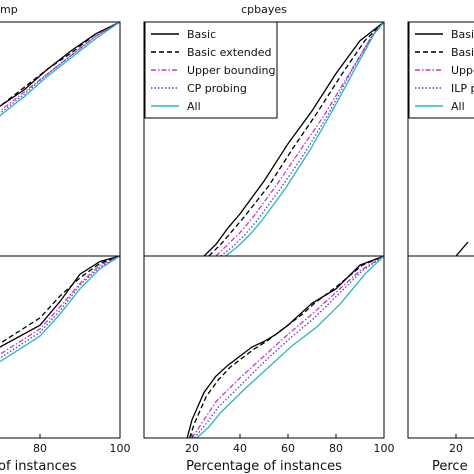 The width and height of the screenshot is (474, 474). What do you see at coordinates (441, 70) in the screenshot?
I see `legend-right: Basic Basic e Upper ILP pro All` at bounding box center [441, 70].